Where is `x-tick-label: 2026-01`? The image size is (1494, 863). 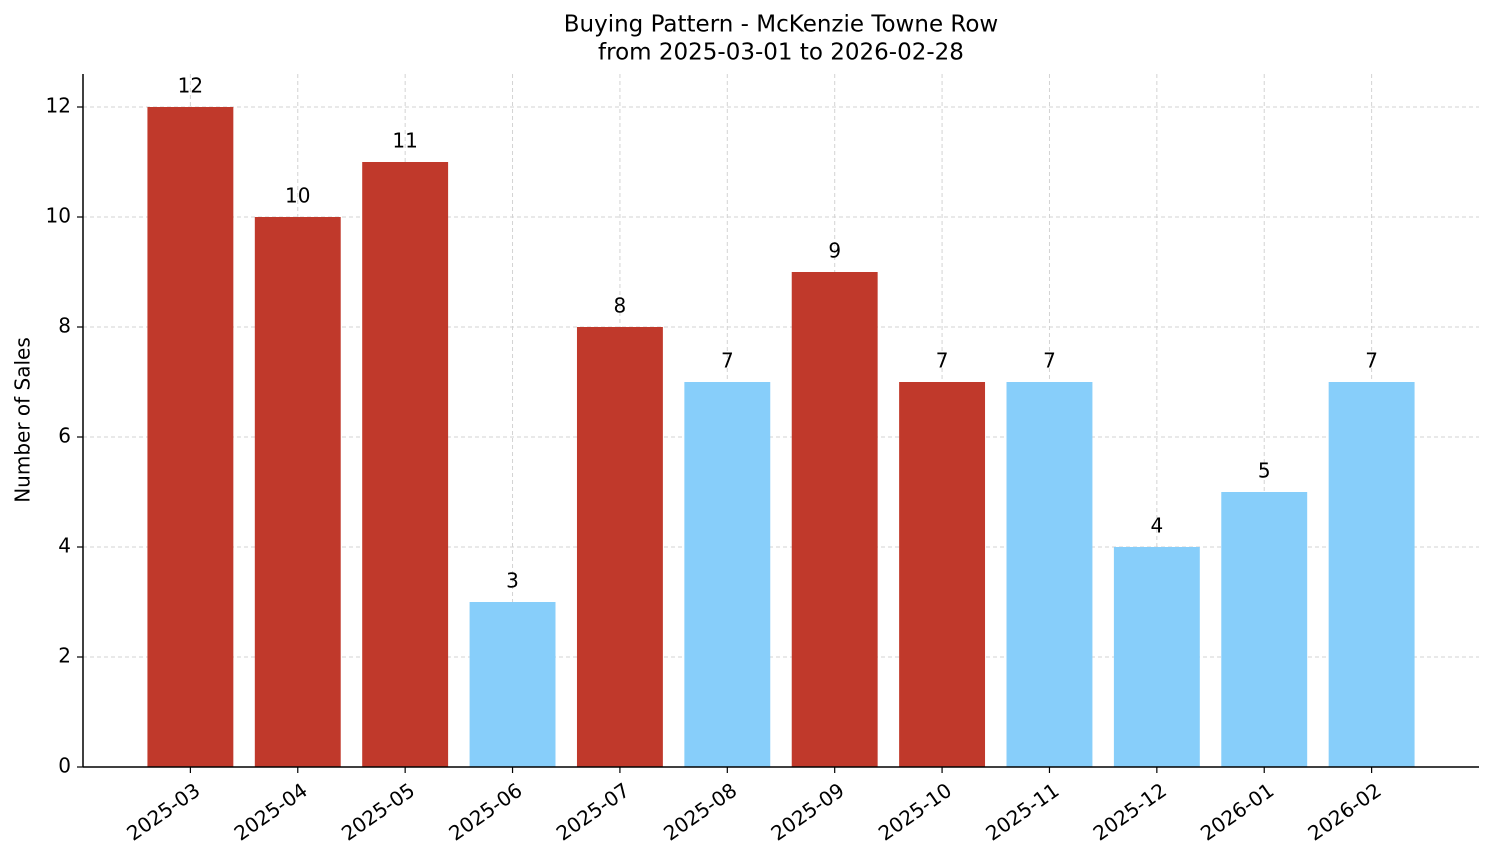 x-tick-label: 2026-01 is located at coordinates (1237, 812).